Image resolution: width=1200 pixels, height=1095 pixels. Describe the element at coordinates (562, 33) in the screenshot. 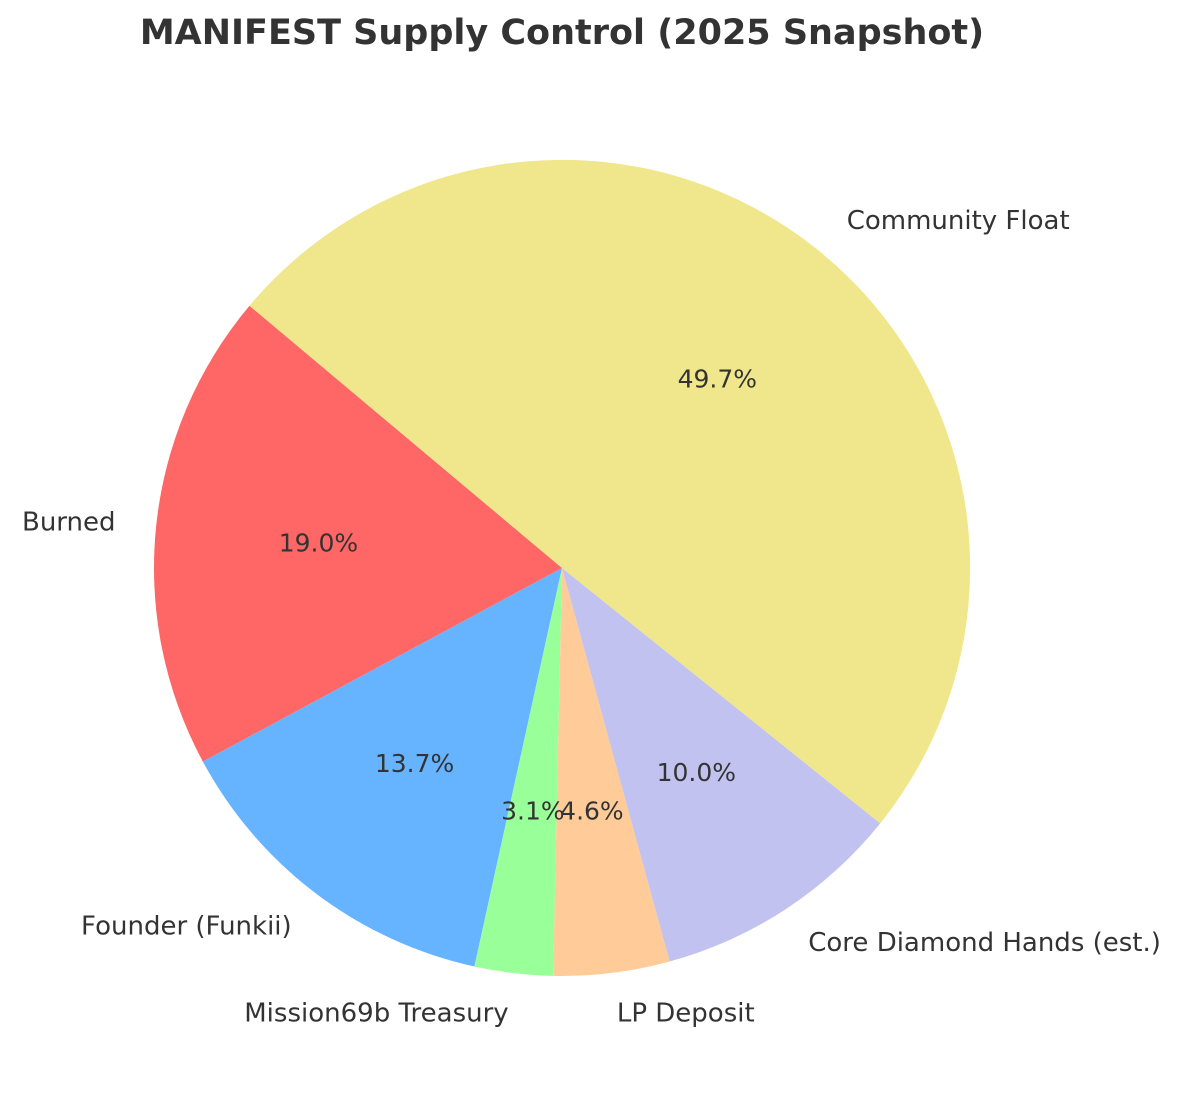

I see `chart-title: MANIFEST Supply Control (2025 Snapshot)` at that location.